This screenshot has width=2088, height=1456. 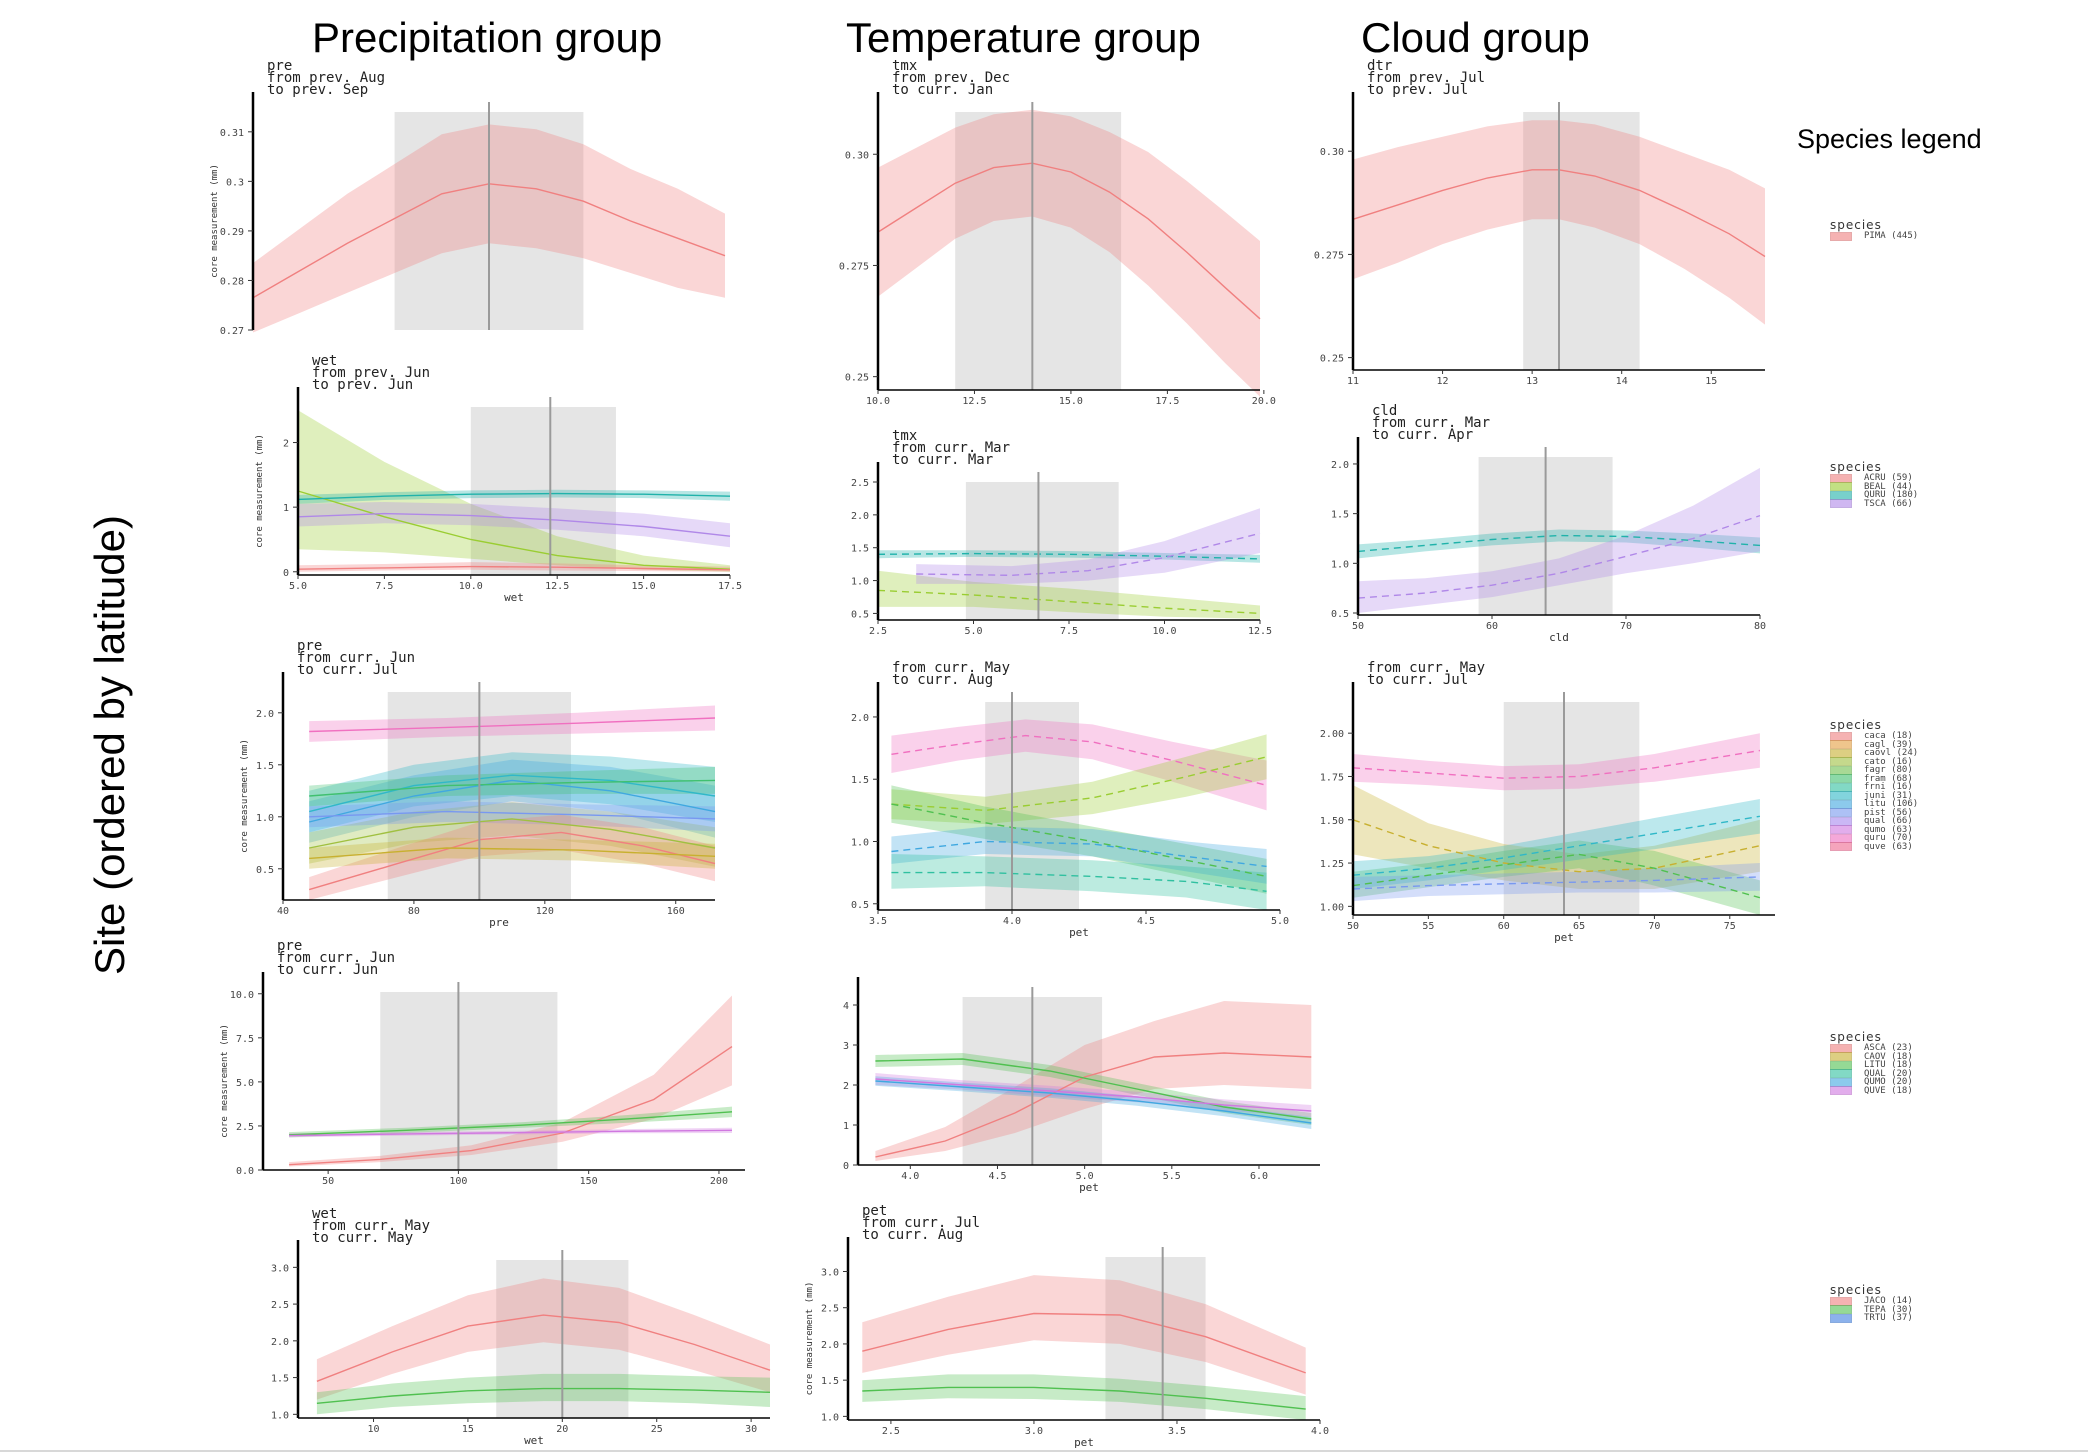 What do you see at coordinates (751, 1429) in the screenshot?
I see `x-tick-label: 30` at bounding box center [751, 1429].